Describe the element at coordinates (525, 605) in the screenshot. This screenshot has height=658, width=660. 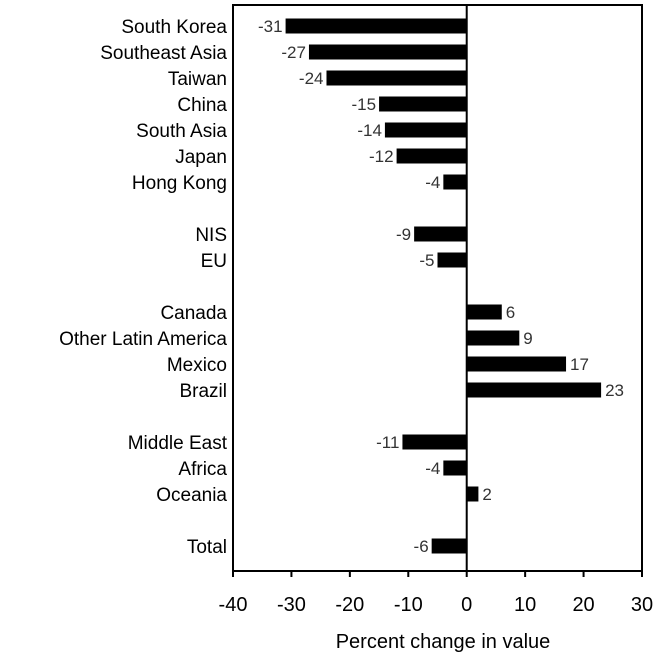
I see `x-tick-label: 10` at that location.